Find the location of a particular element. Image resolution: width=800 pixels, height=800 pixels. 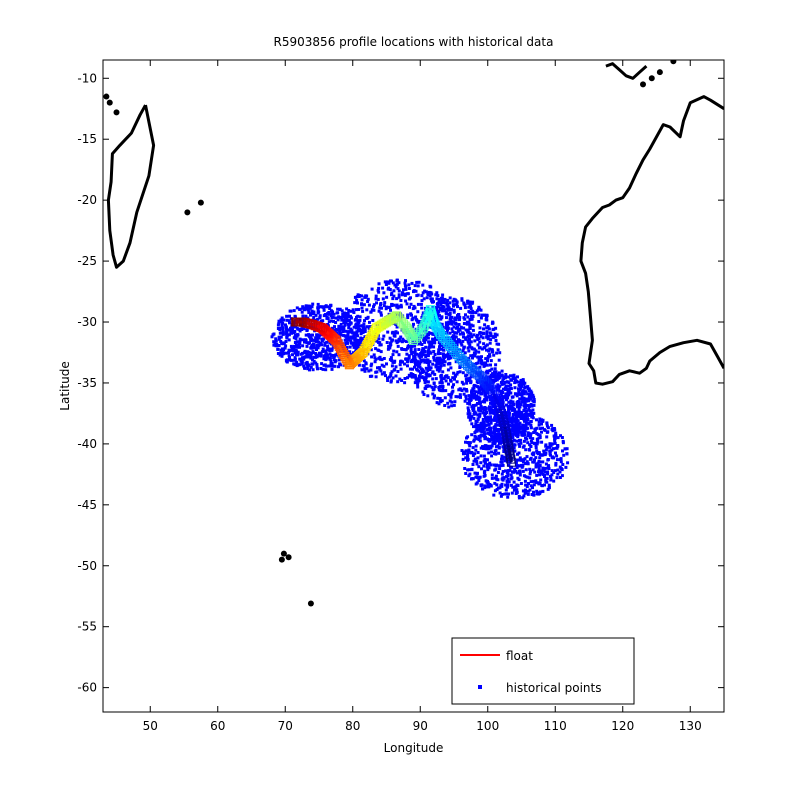

x-tick-label: 70 is located at coordinates (285, 726).